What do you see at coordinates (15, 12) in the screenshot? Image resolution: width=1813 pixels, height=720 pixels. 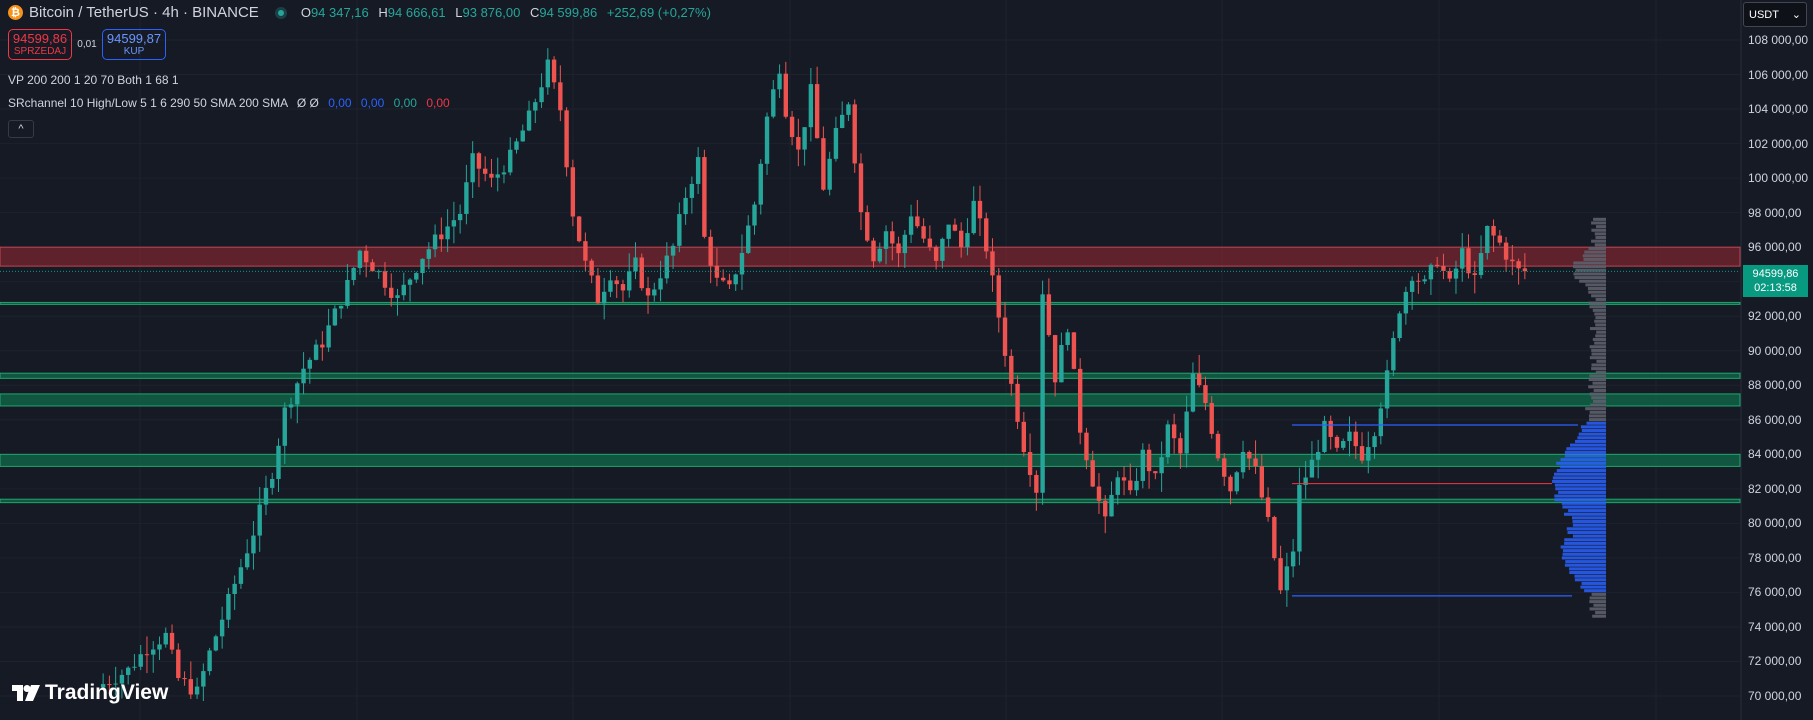 I see `bitcoin-icon: ₿` at bounding box center [15, 12].